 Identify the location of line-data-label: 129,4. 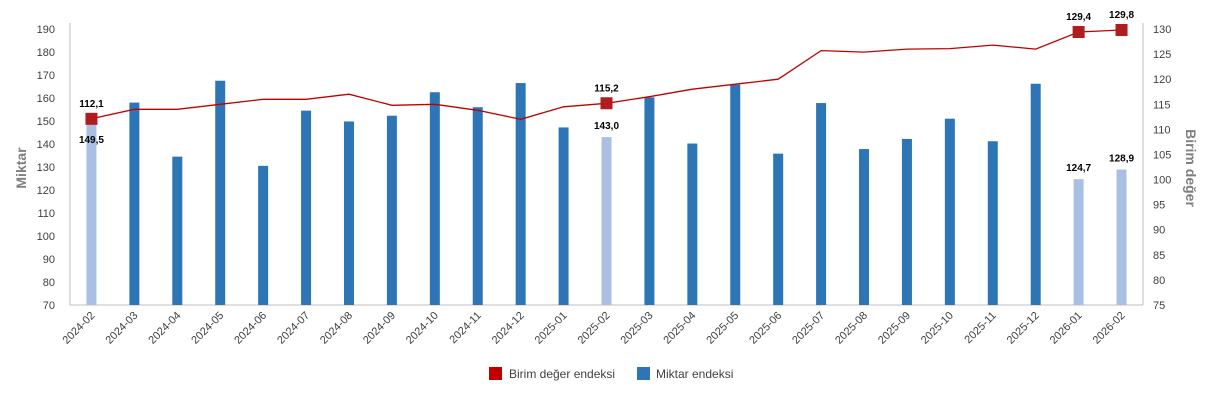
(1078, 17).